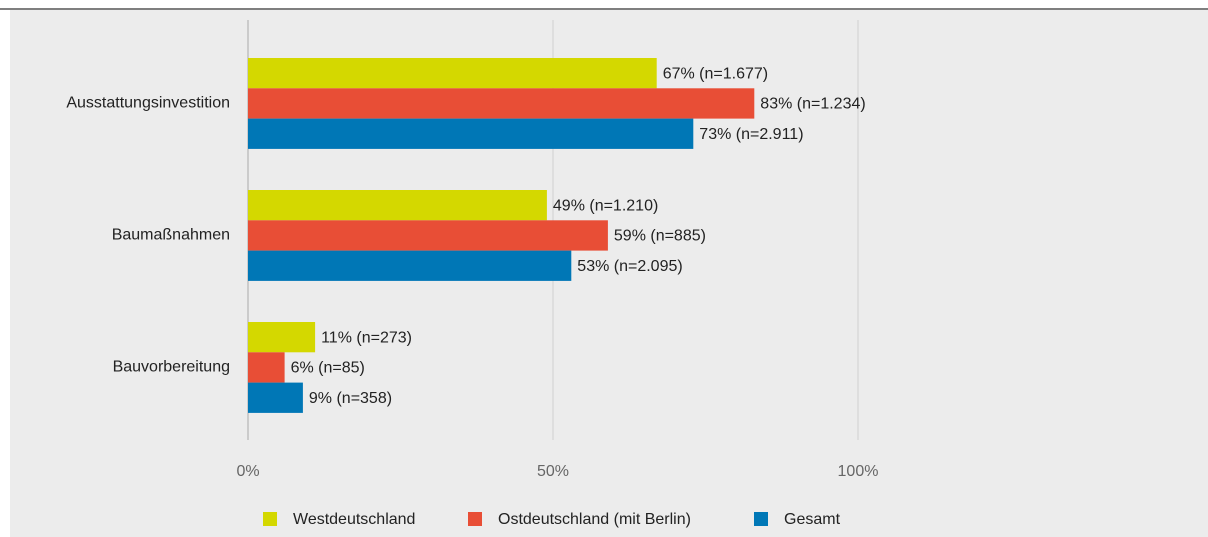 The image size is (1208, 537). I want to click on x-tick-label: 100%, so click(858, 471).